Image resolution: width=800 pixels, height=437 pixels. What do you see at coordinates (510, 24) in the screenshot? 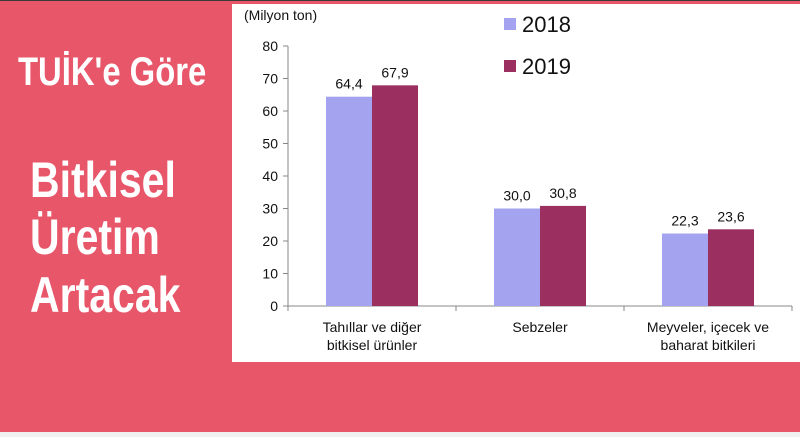
I see `legend-swatch-2018` at bounding box center [510, 24].